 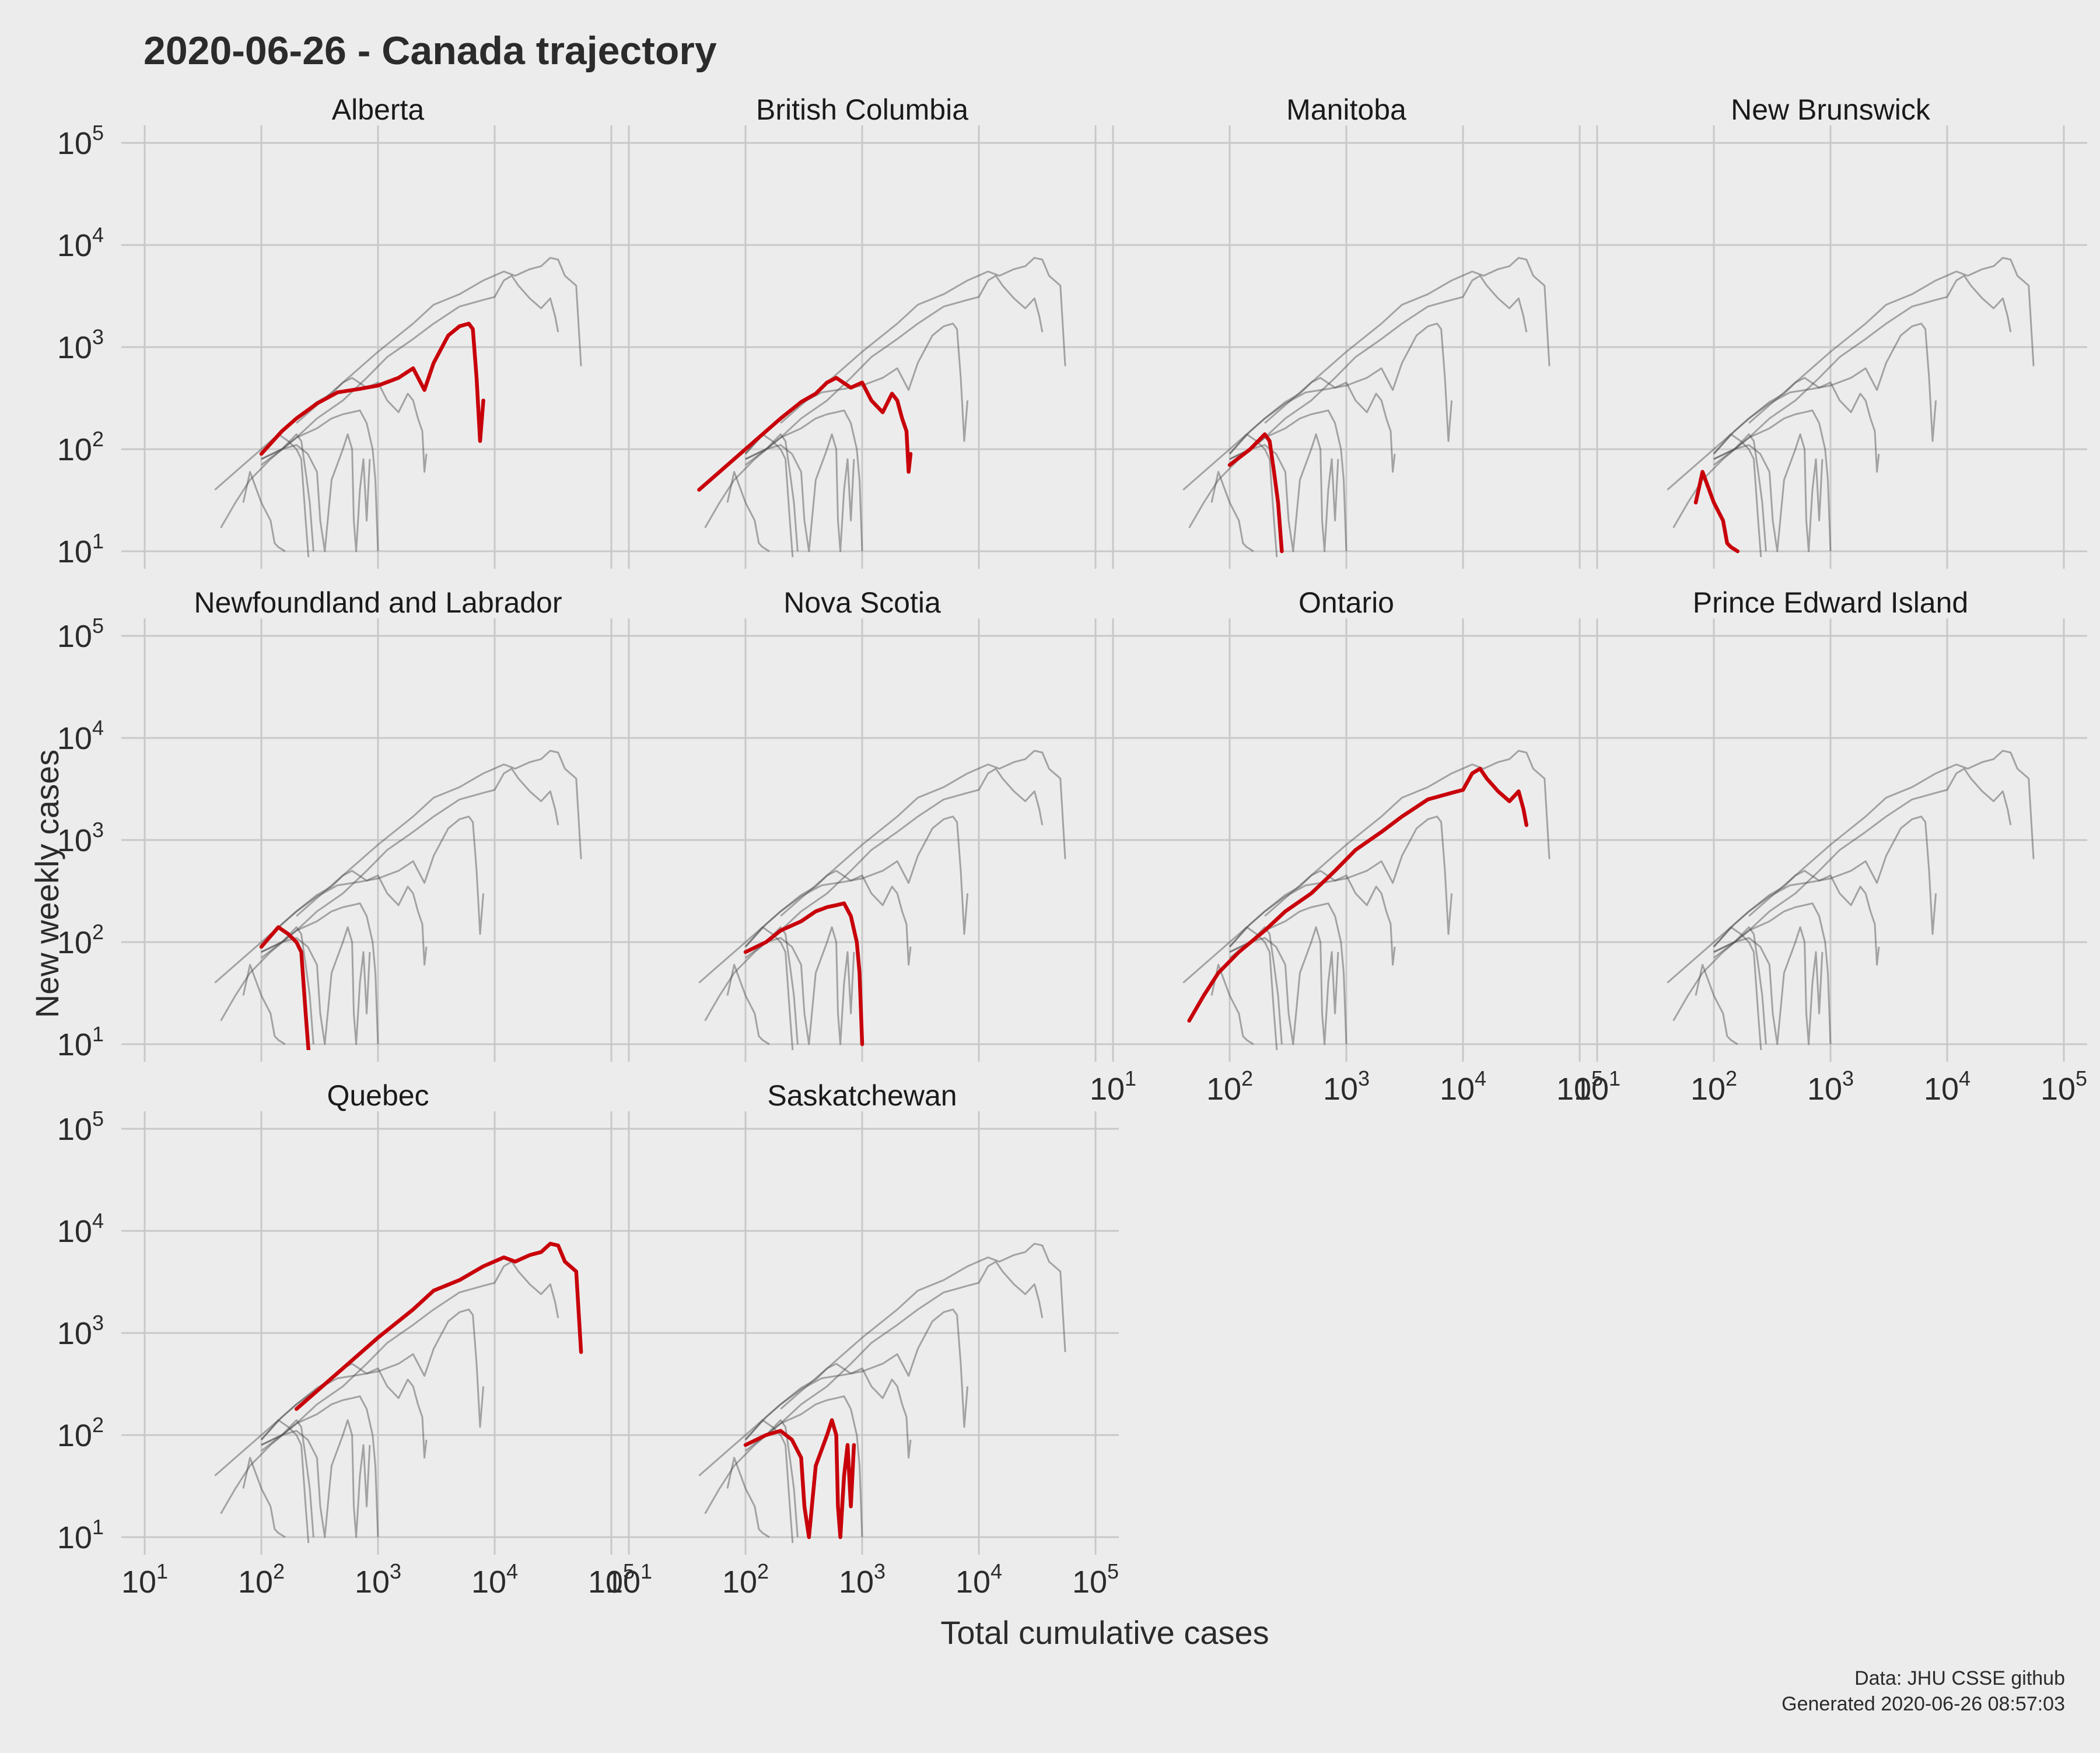 I want to click on panel-title-manitoba: Manitoba, so click(x=1346, y=109).